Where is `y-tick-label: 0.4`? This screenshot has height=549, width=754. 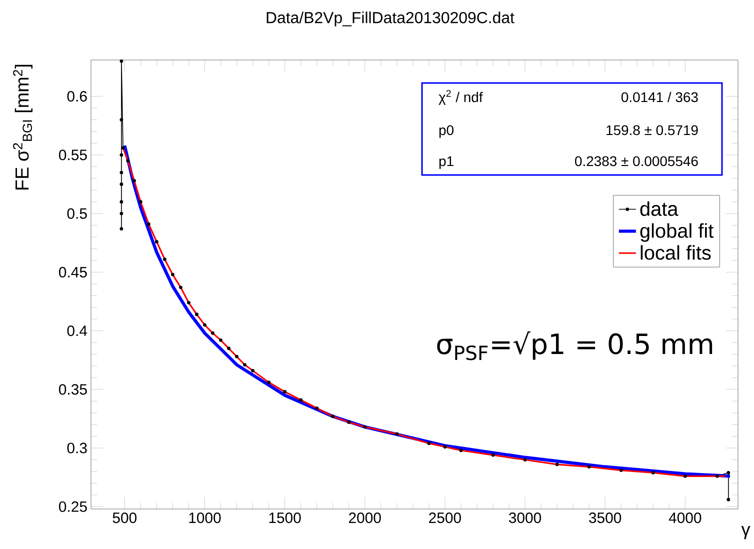
y-tick-label: 0.4 is located at coordinates (77, 330).